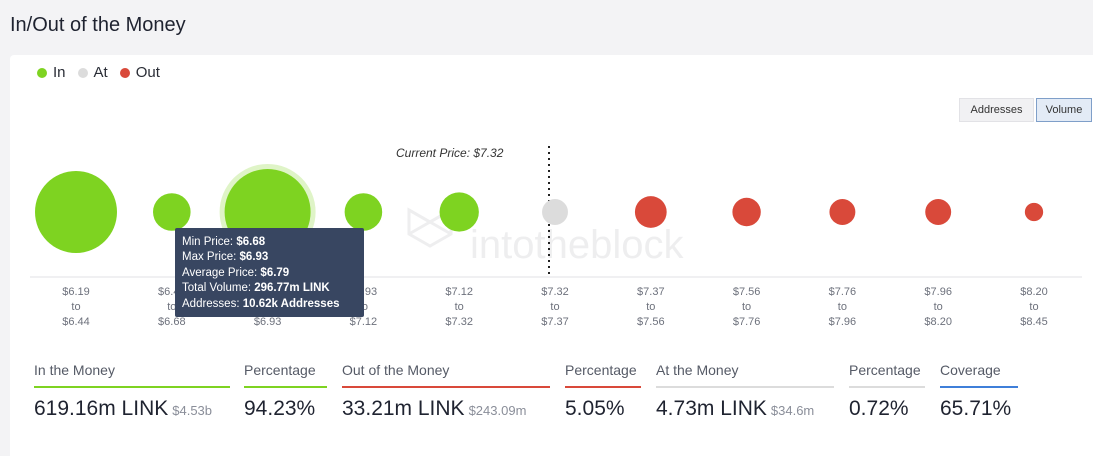 This screenshot has width=1093, height=456. What do you see at coordinates (256, 288) in the screenshot?
I see `tooltip-volume: Total Volume: 296.77m LINK` at bounding box center [256, 288].